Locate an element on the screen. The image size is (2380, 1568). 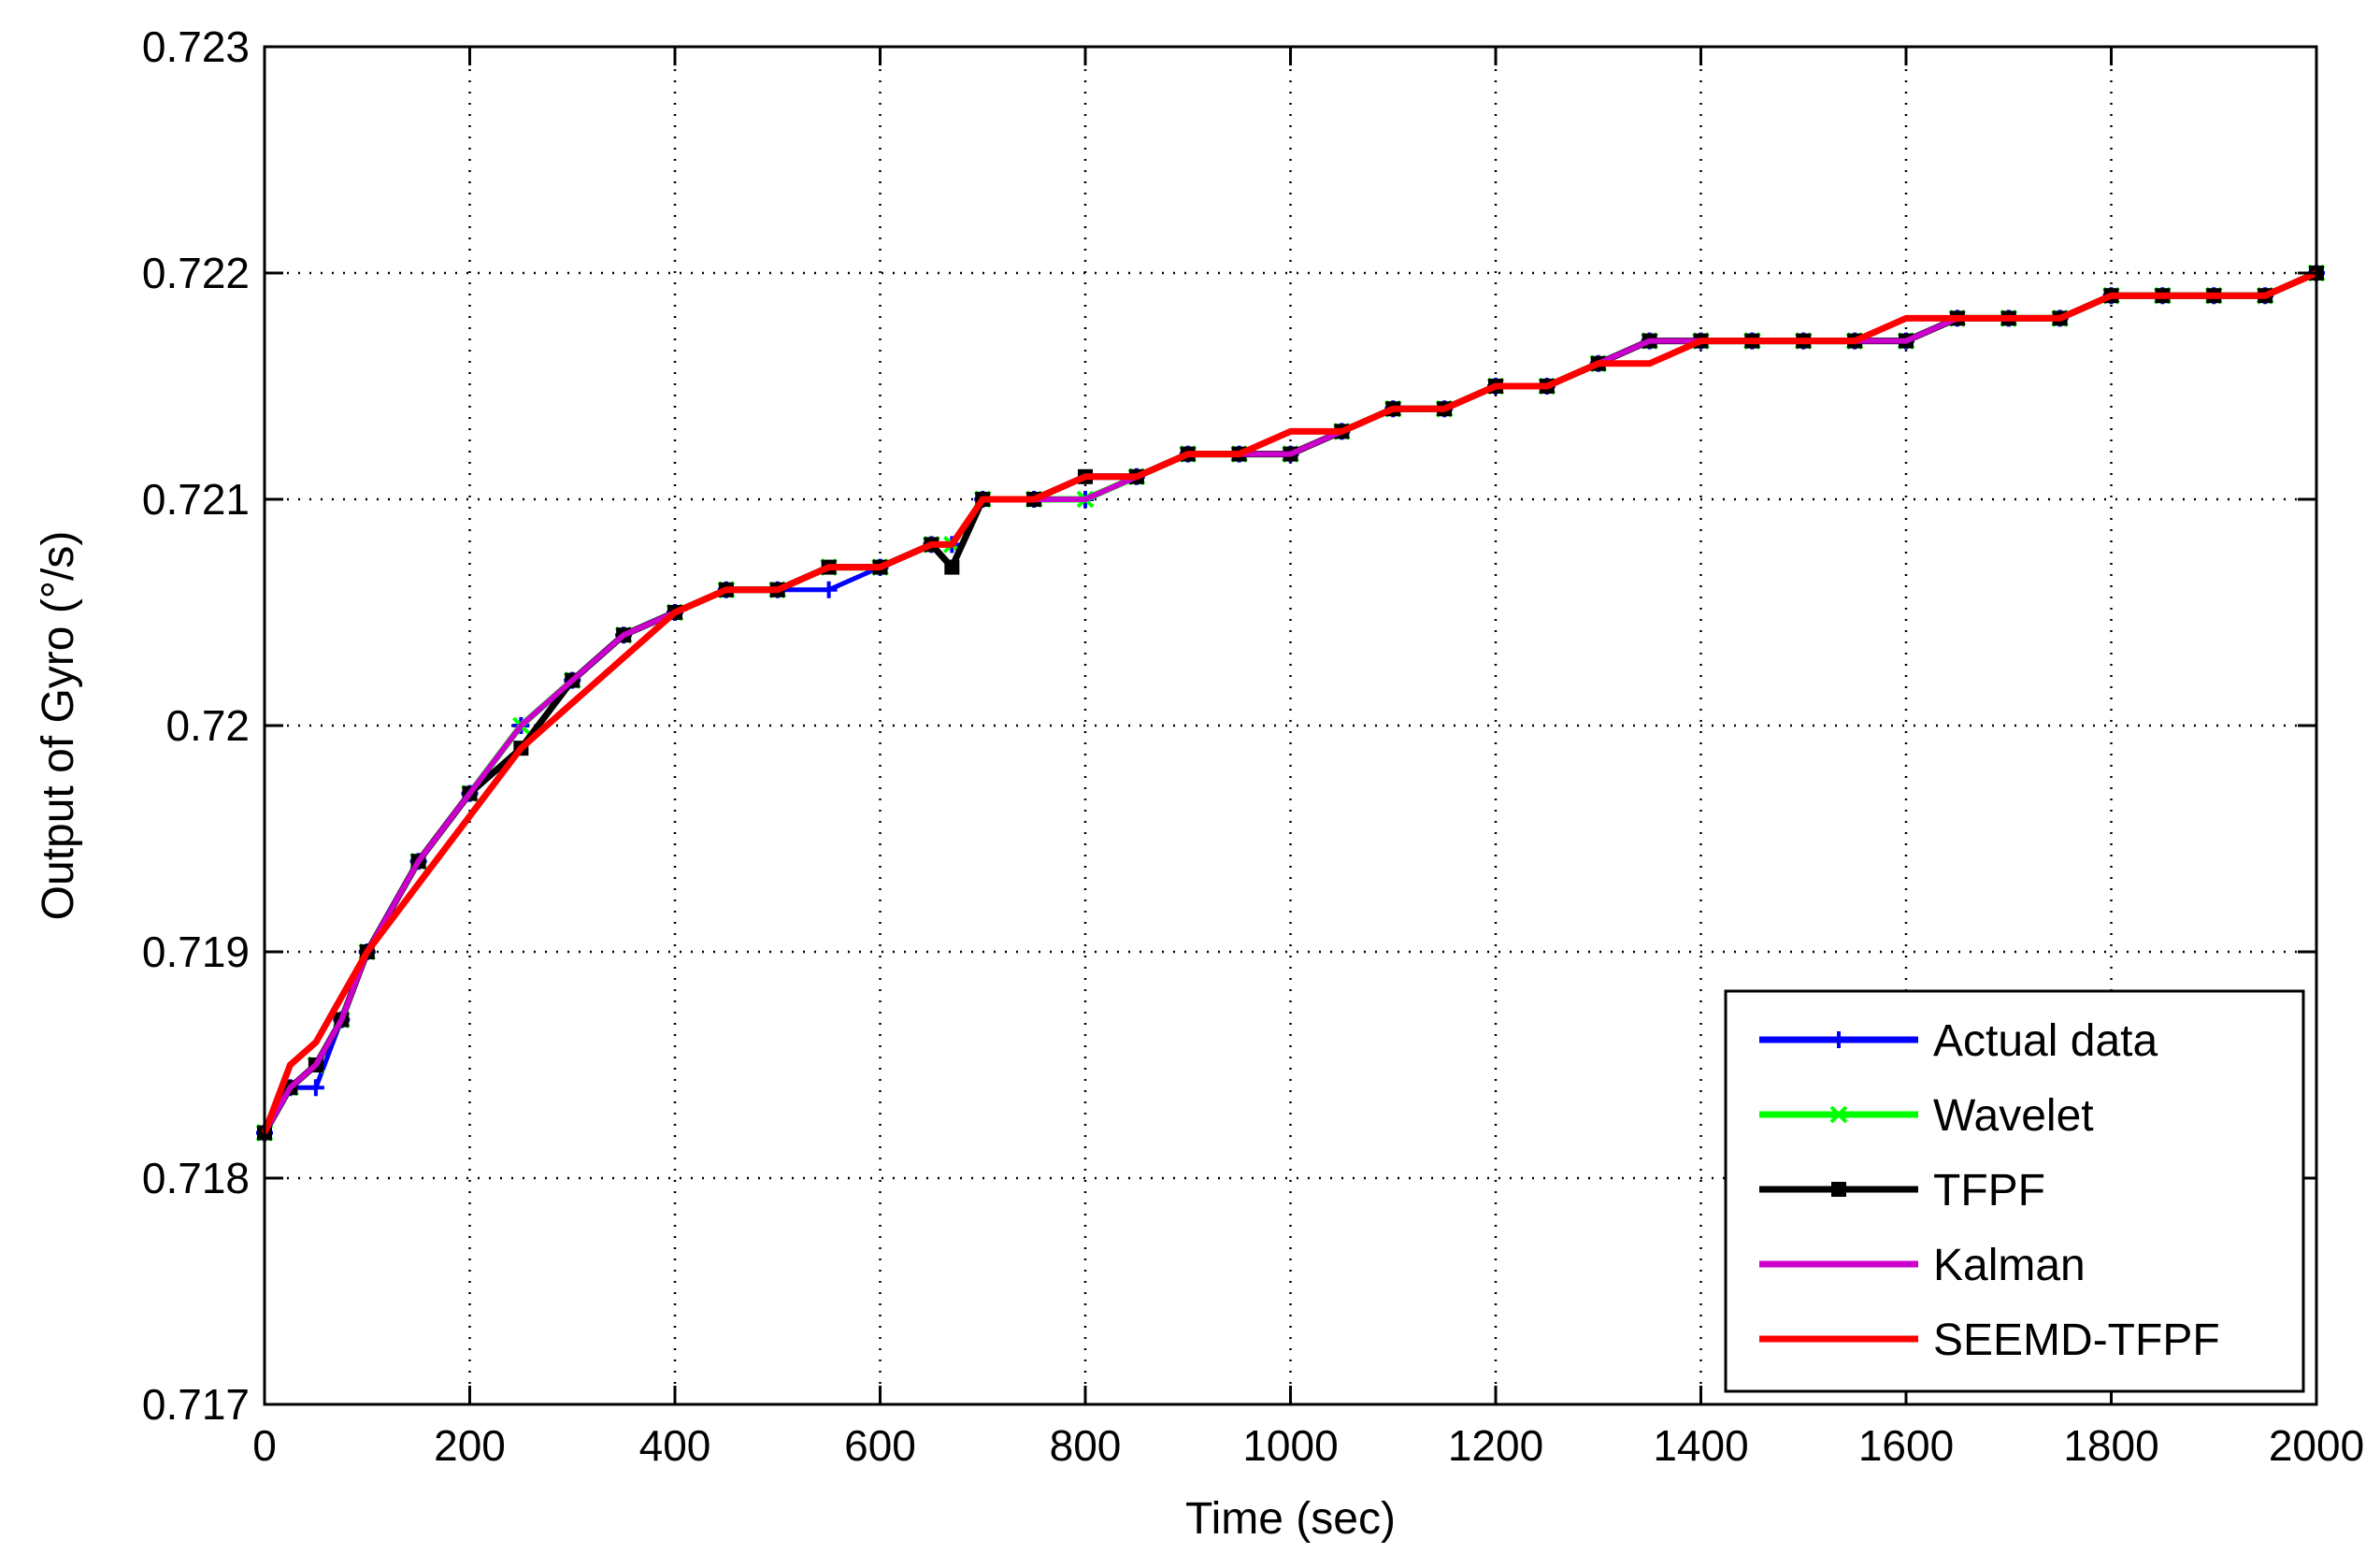
legend-label-kalman: Kalman is located at coordinates (2009, 1265).